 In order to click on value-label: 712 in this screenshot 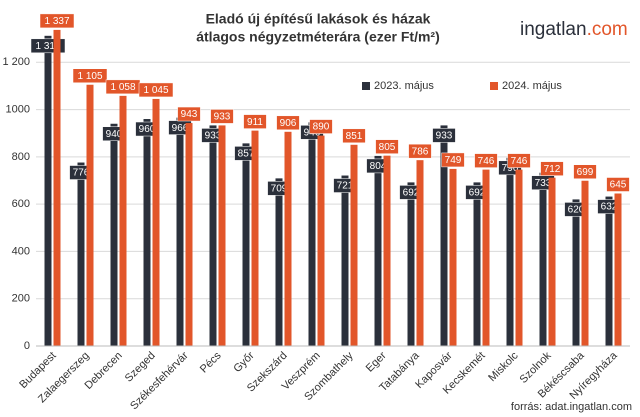, I will do `click(552, 169)`.